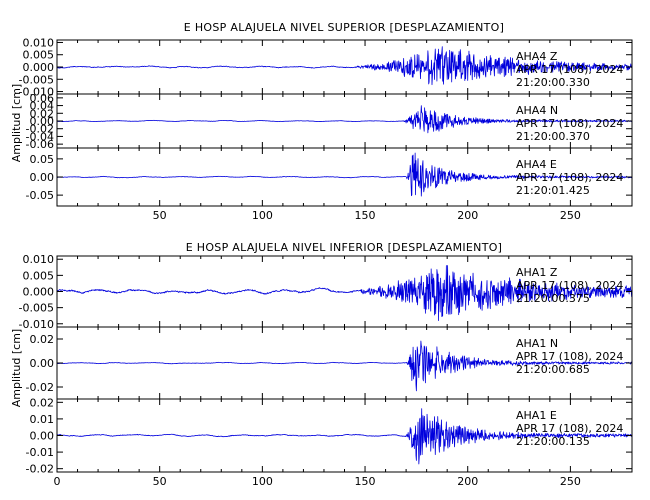 The image size is (650, 500). I want to click on station-component-label: AHA4 Z, so click(537, 56).